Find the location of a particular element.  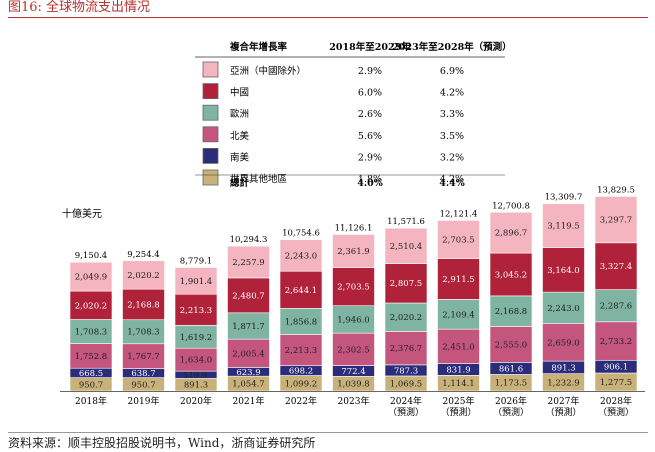

bar-value-label: 668.5 is located at coordinates (91, 374).